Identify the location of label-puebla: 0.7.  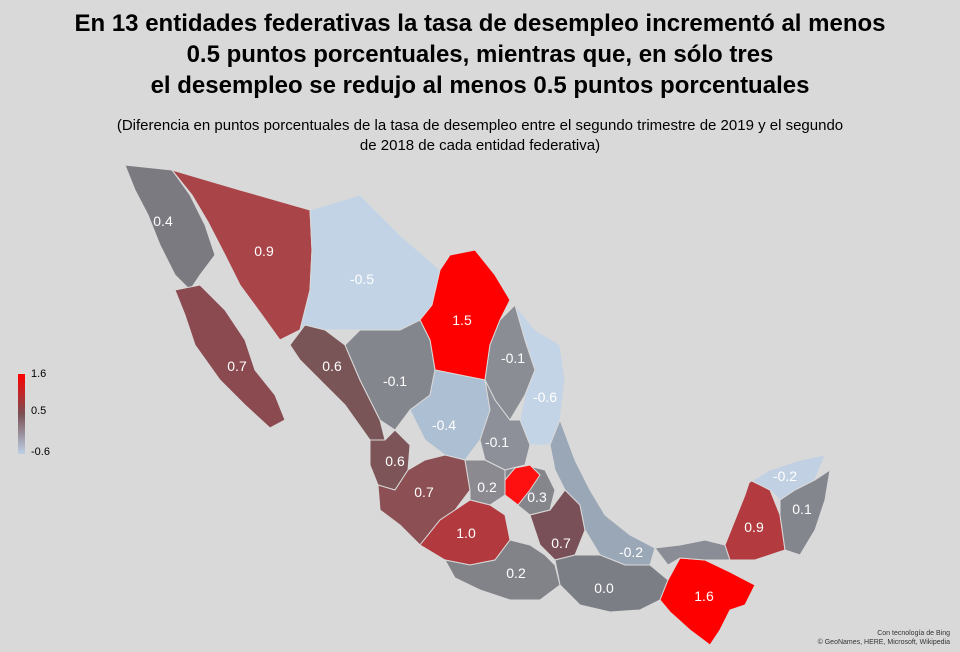
(561, 543).